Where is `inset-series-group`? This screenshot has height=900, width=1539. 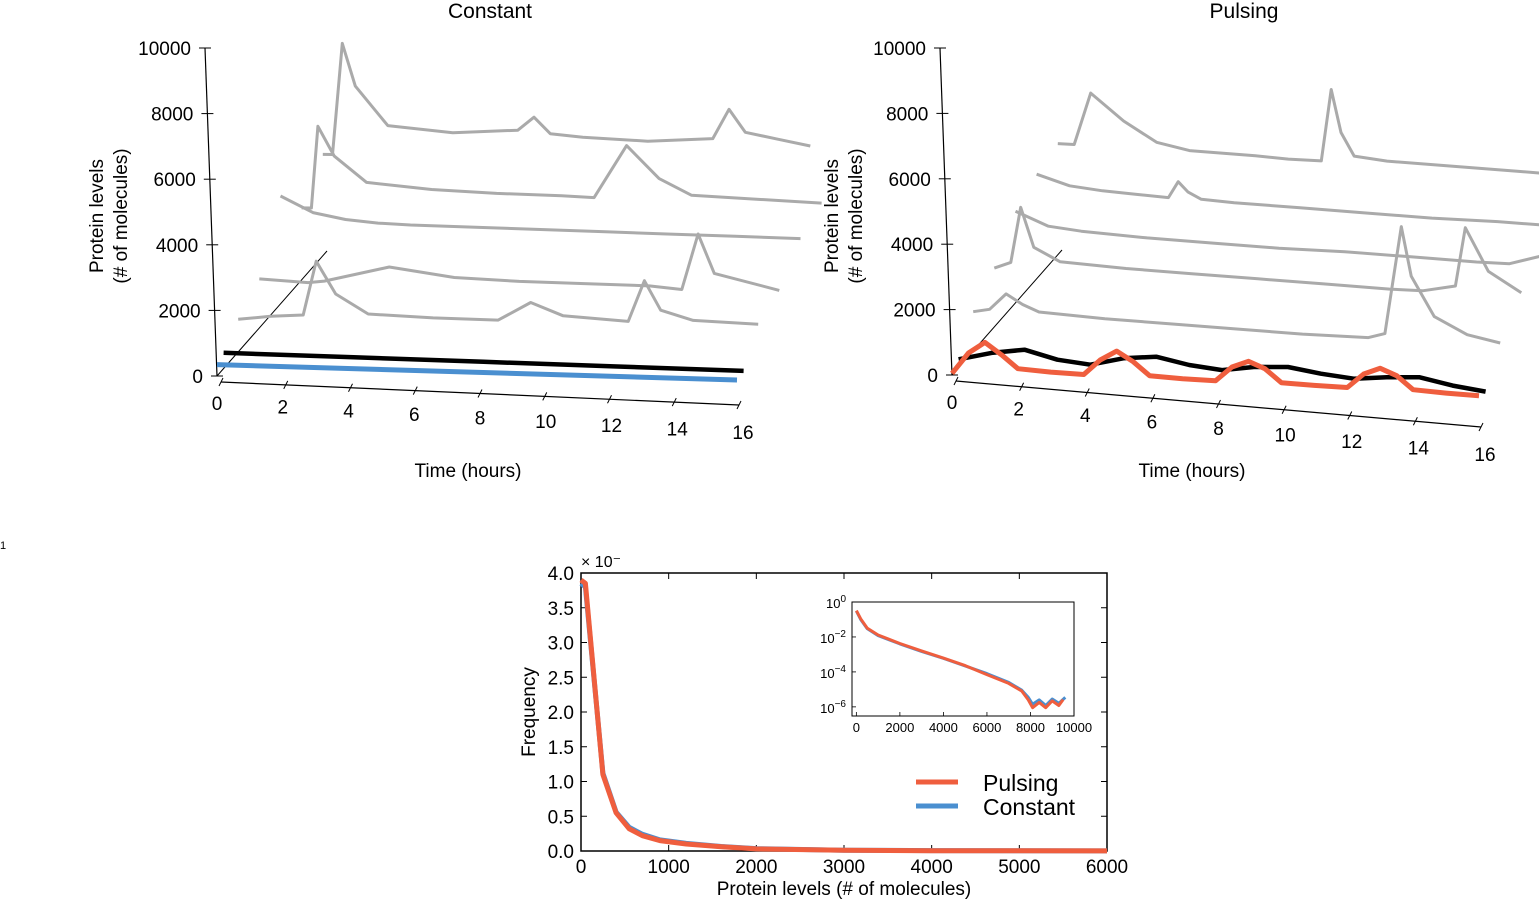
inset-series-group is located at coordinates (961, 659).